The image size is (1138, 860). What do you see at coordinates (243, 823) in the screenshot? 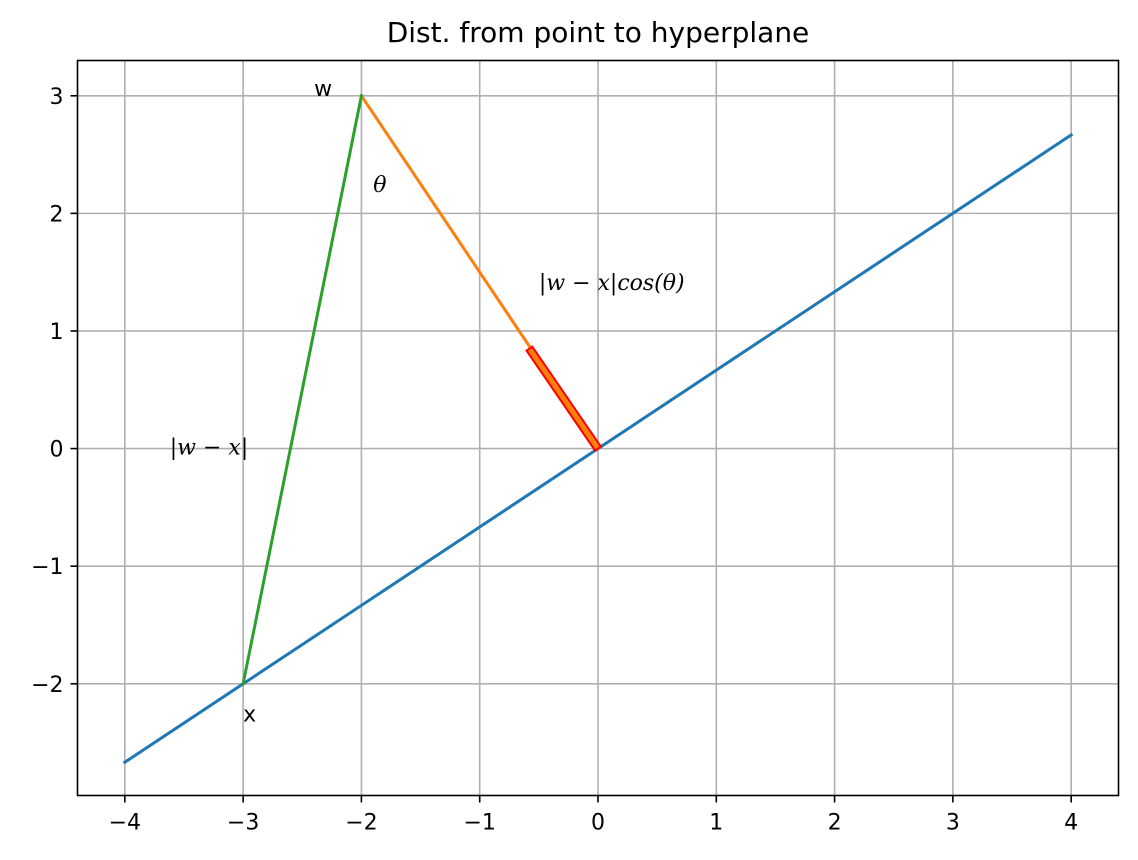
I see `x-tick-label: −3` at bounding box center [243, 823].